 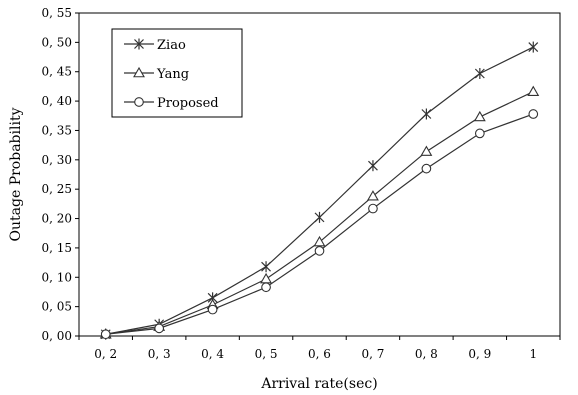 What do you see at coordinates (266, 354) in the screenshot?
I see `x-tick-label: 0, 5` at bounding box center [266, 354].